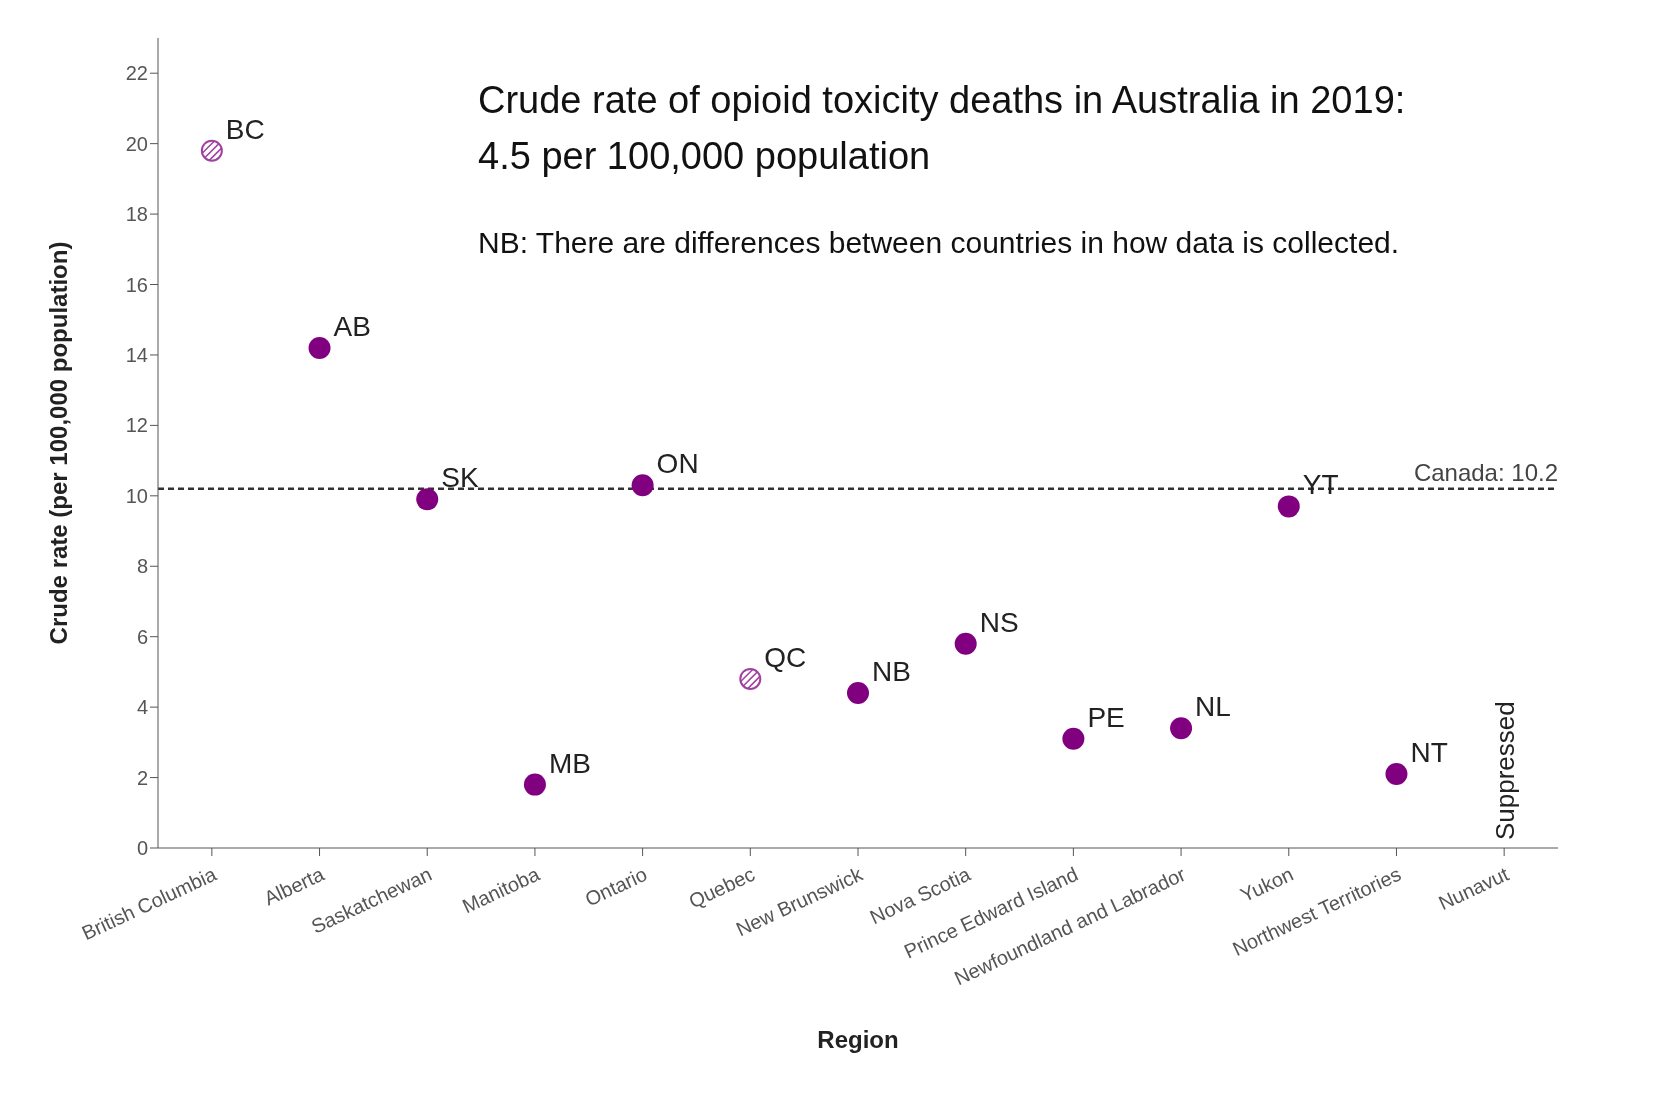 The width and height of the screenshot is (1659, 1094). Describe the element at coordinates (245, 129) in the screenshot. I see `annotation: BC` at that location.